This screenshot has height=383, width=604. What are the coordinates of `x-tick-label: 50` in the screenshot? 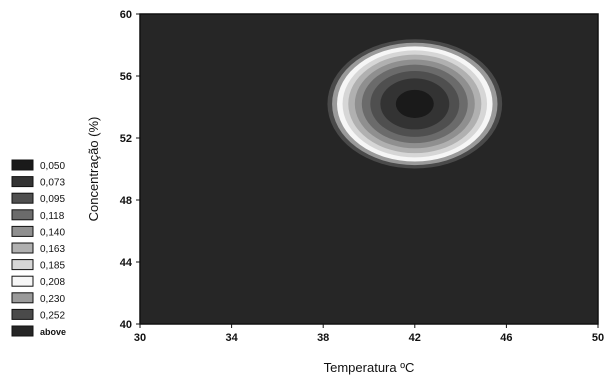 It's located at (598, 338).